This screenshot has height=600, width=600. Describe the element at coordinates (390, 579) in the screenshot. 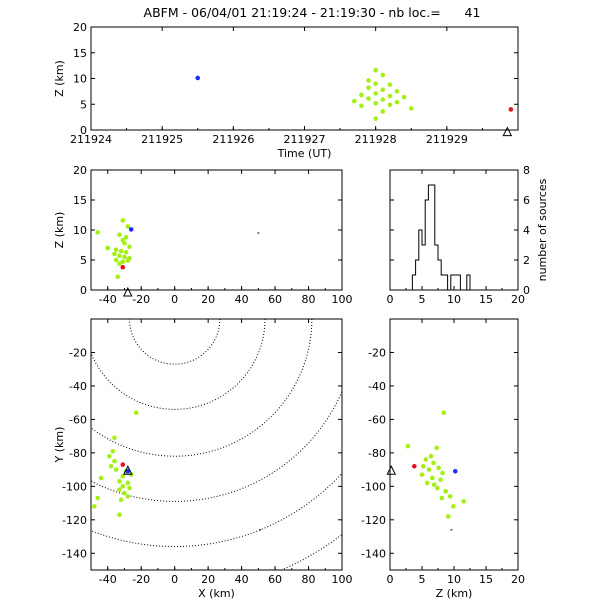

I see `x-tick-label: 0` at that location.